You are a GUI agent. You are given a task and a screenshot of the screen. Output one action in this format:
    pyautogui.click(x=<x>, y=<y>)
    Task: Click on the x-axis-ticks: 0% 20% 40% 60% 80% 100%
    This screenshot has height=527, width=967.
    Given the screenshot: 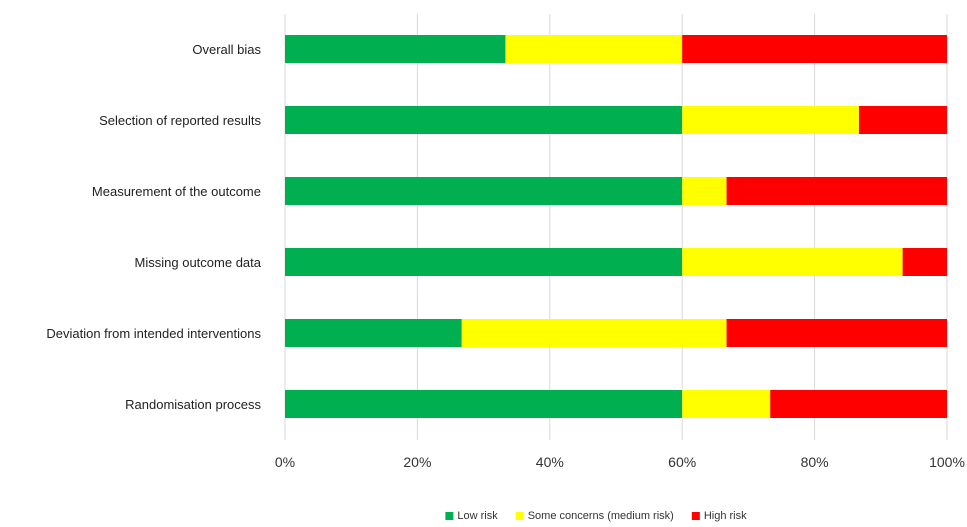 What is the action you would take?
    pyautogui.click(x=620, y=462)
    